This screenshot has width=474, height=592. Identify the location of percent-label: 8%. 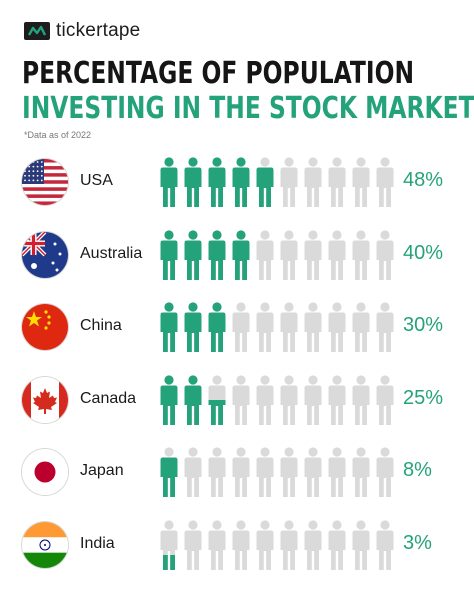
(417, 470).